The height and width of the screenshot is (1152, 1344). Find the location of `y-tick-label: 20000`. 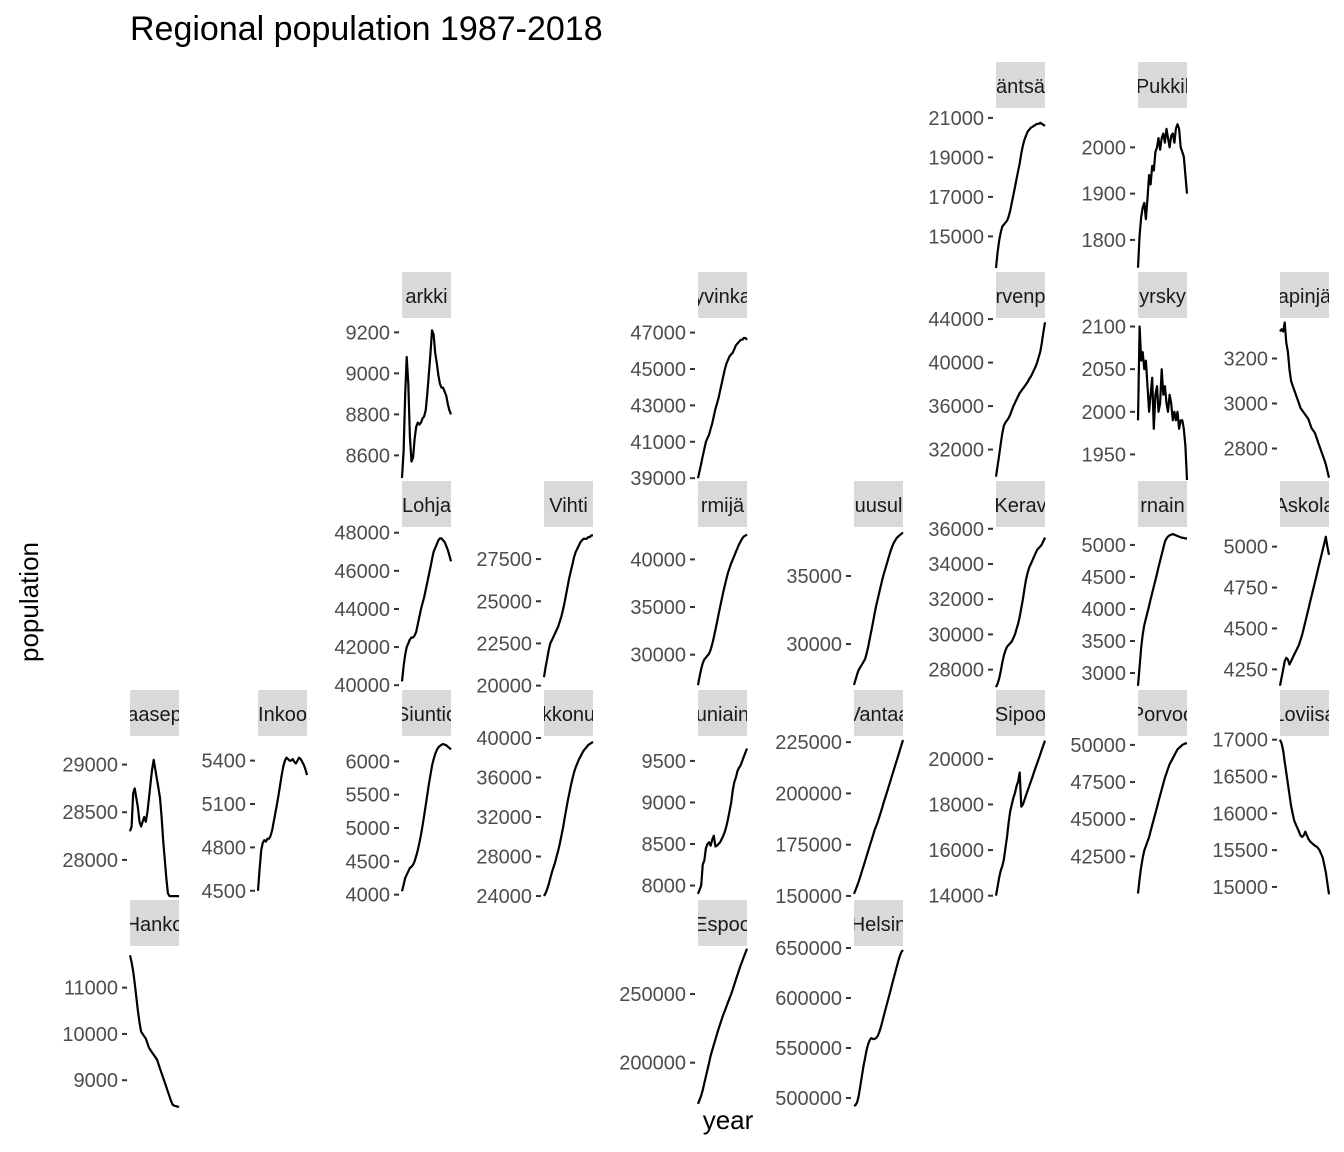

y-tick-label: 20000 is located at coordinates (956, 760).